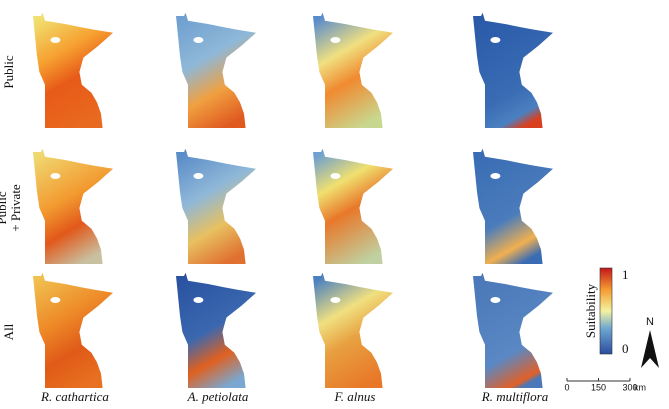 The height and width of the screenshot is (409, 669). What do you see at coordinates (15, 208) in the screenshot?
I see `row-label: + Private` at bounding box center [15, 208].